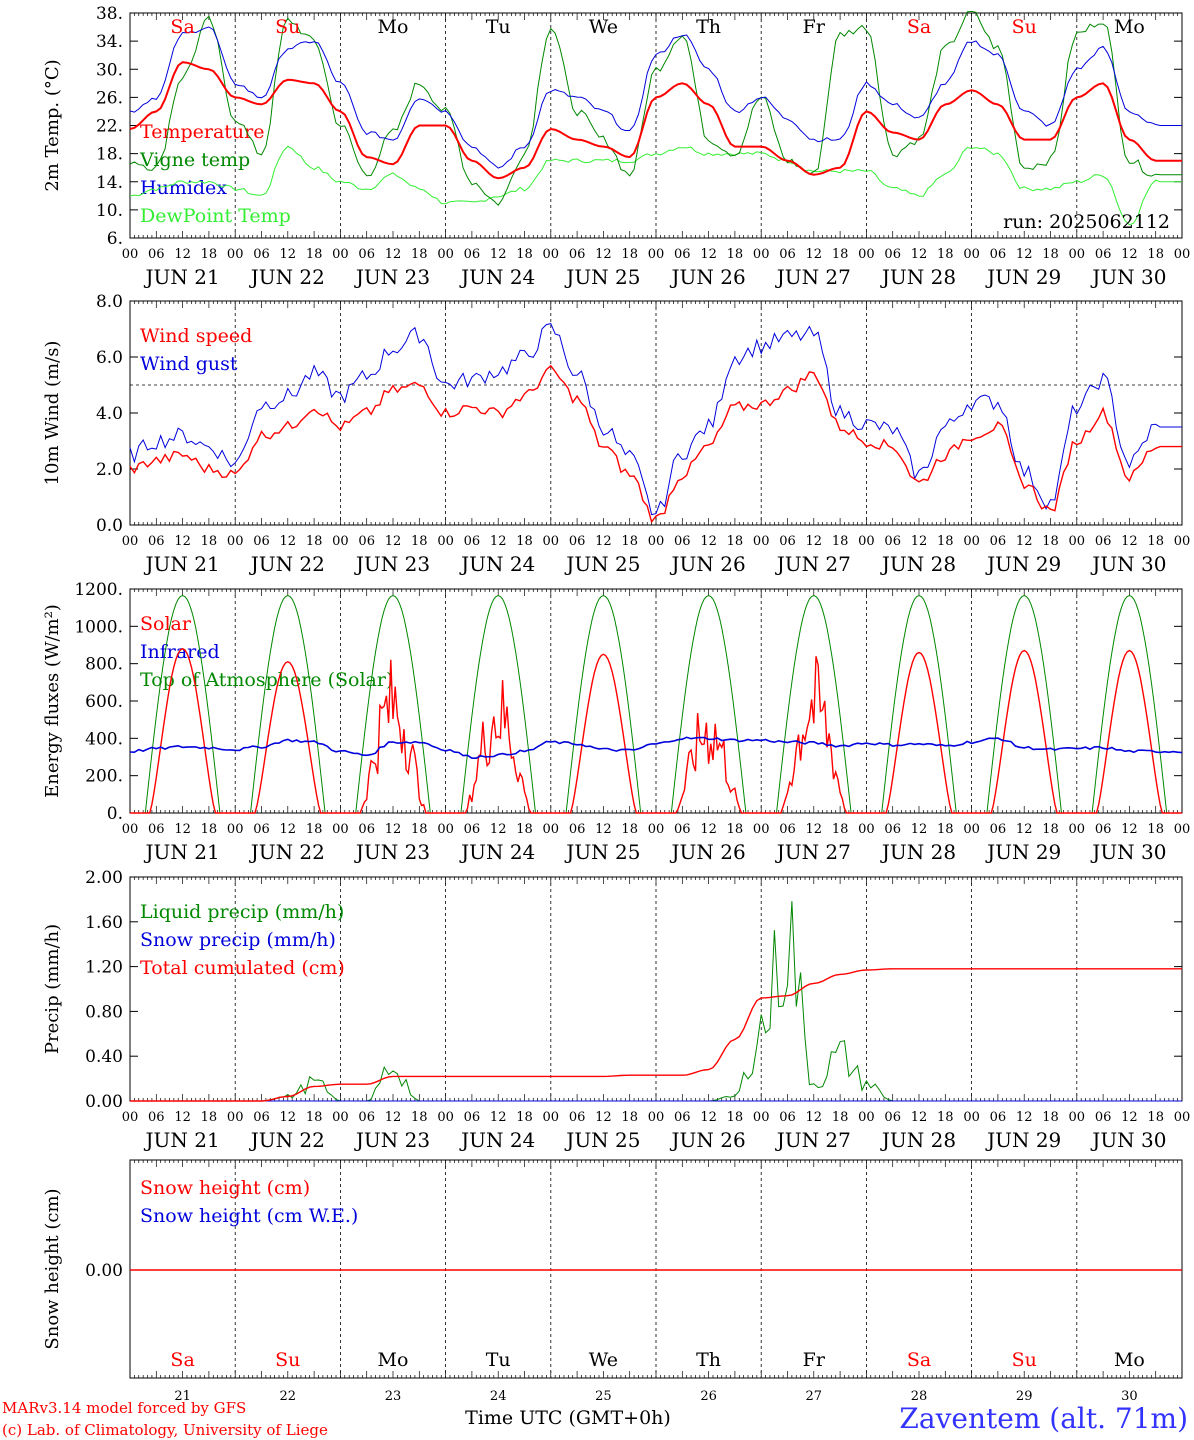 This screenshot has width=1194, height=1440. Describe the element at coordinates (104, 777) in the screenshot. I see `y-tick-label: 200.` at that location.